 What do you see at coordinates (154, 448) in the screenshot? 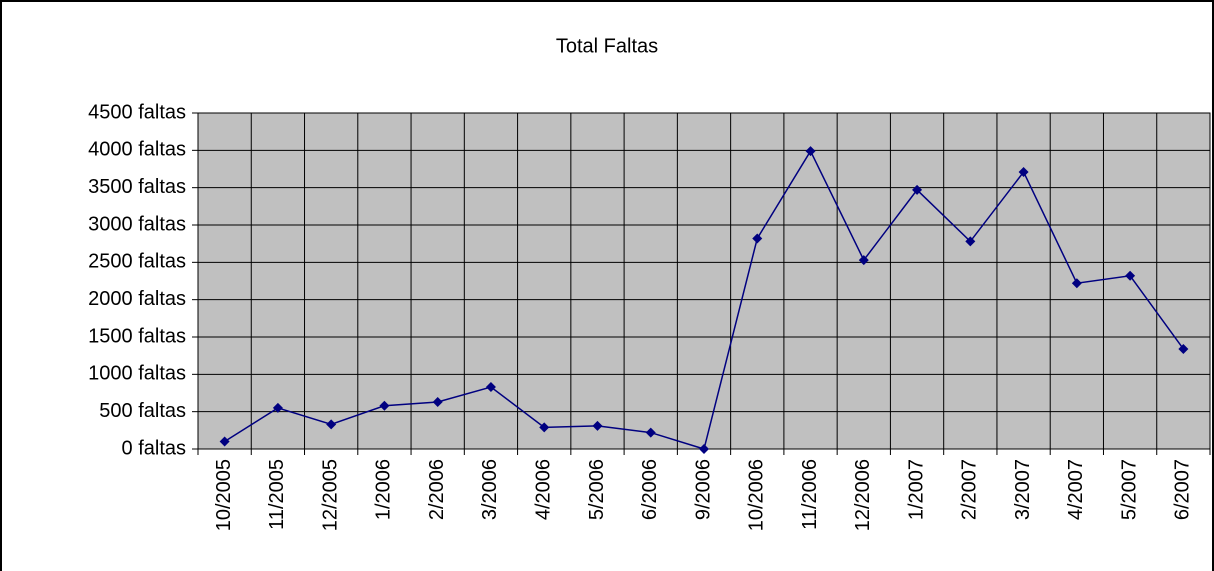
I see `y-tick-label: 0 faltas` at bounding box center [154, 448].